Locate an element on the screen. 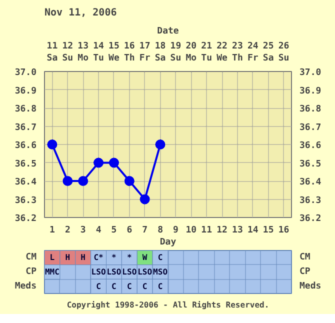 This screenshot has height=323, width=335. x-tick-label: 14 is located at coordinates (253, 231).